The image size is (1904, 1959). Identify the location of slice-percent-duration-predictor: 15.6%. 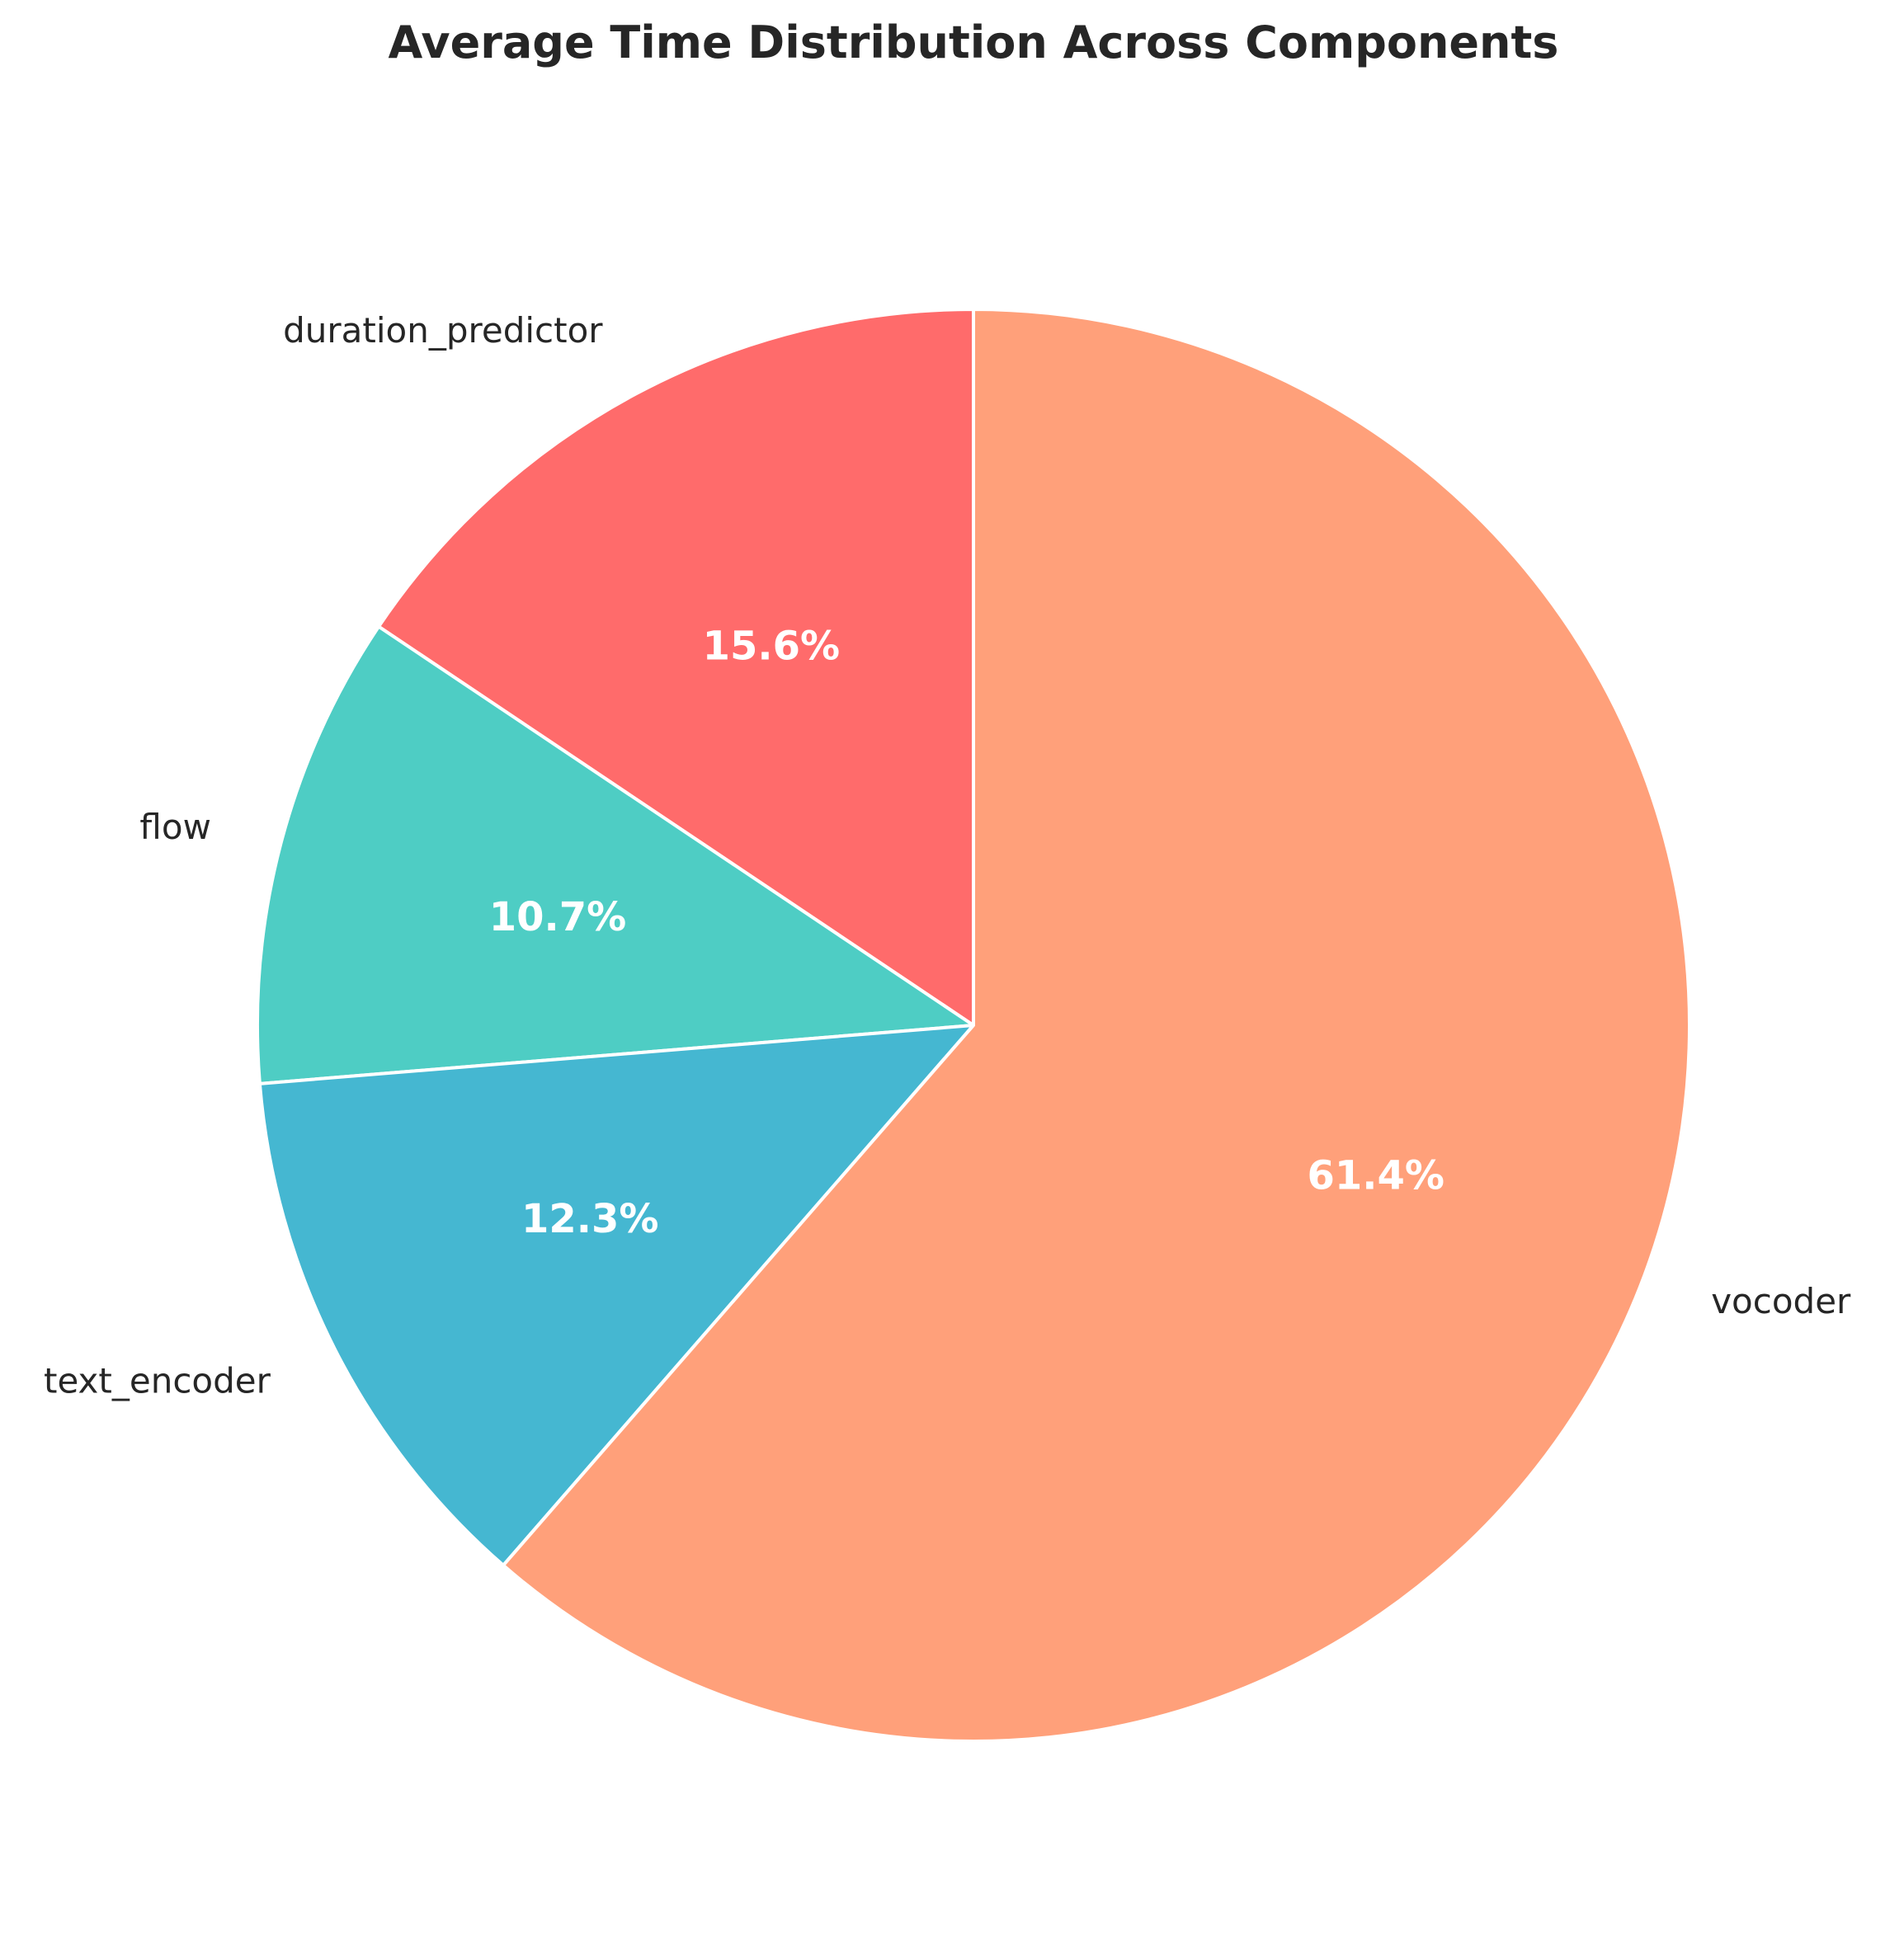
(772, 647).